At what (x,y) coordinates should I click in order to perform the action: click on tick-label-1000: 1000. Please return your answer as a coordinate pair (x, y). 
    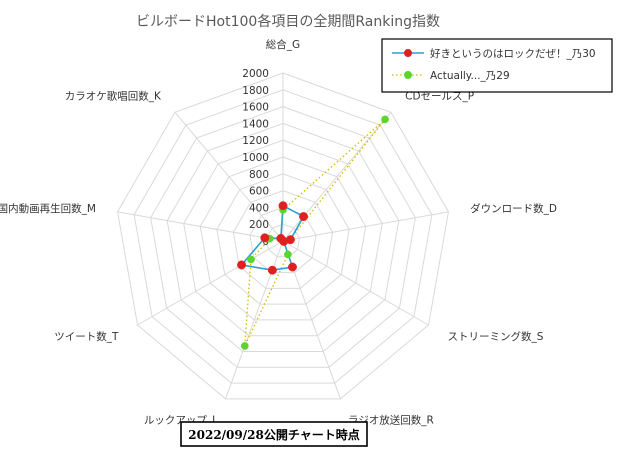
    Looking at the image, I should click on (255, 158).